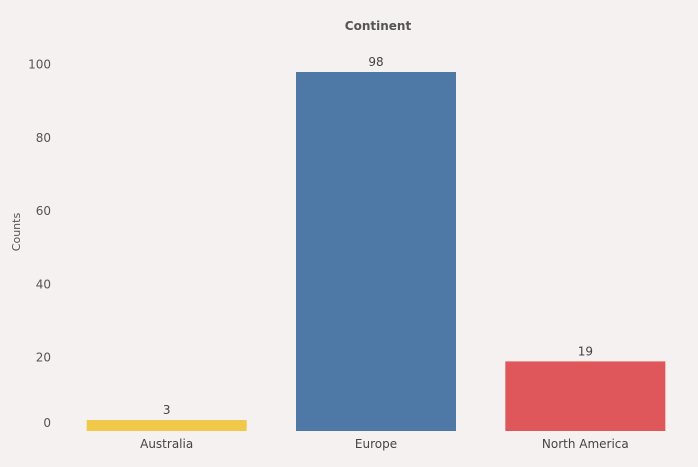 The image size is (698, 467). I want to click on y-tick-label: 60, so click(43, 211).